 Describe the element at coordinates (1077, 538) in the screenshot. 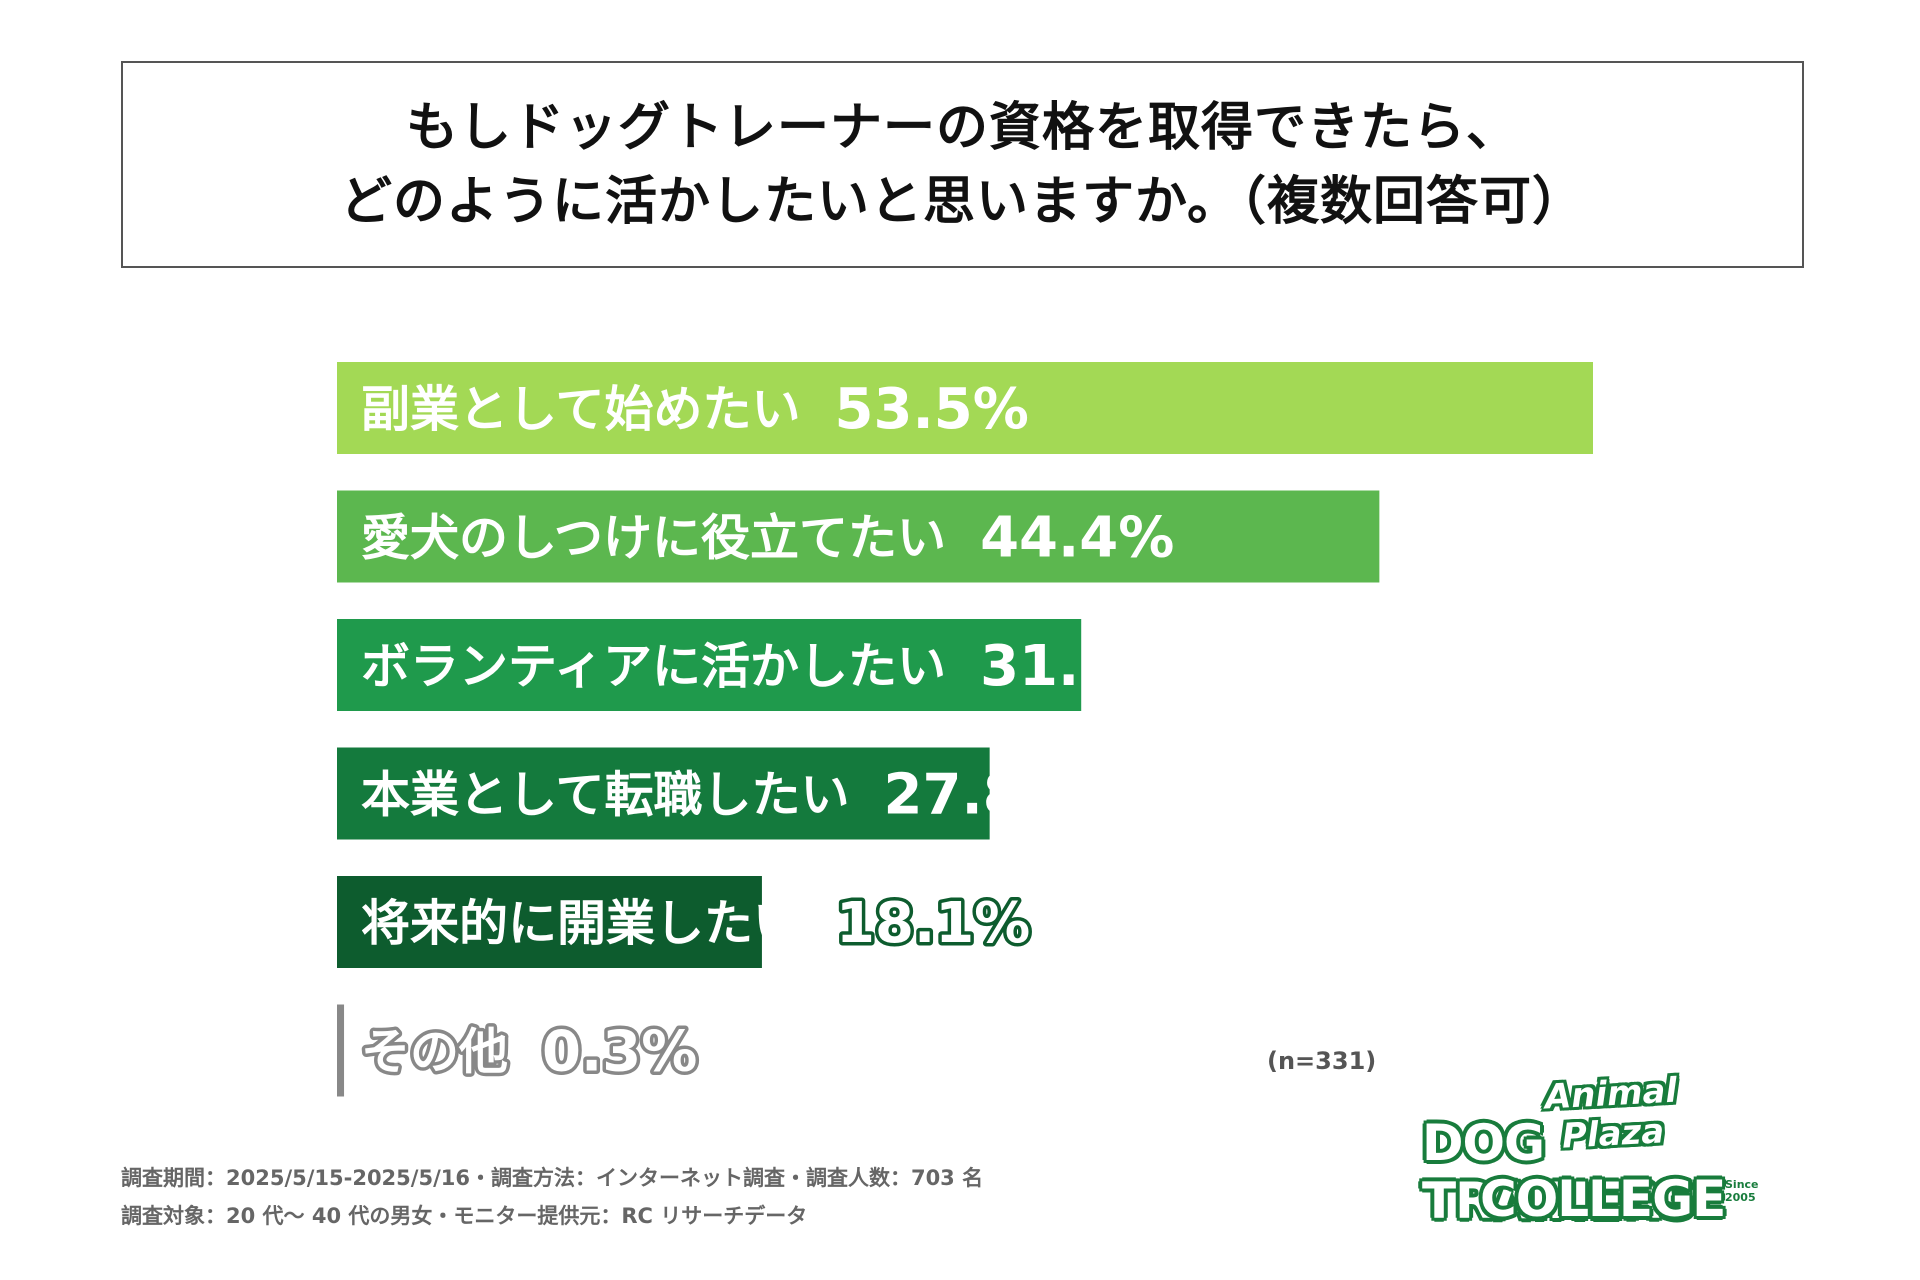

I see `bar-value-2: 44.4%` at that location.